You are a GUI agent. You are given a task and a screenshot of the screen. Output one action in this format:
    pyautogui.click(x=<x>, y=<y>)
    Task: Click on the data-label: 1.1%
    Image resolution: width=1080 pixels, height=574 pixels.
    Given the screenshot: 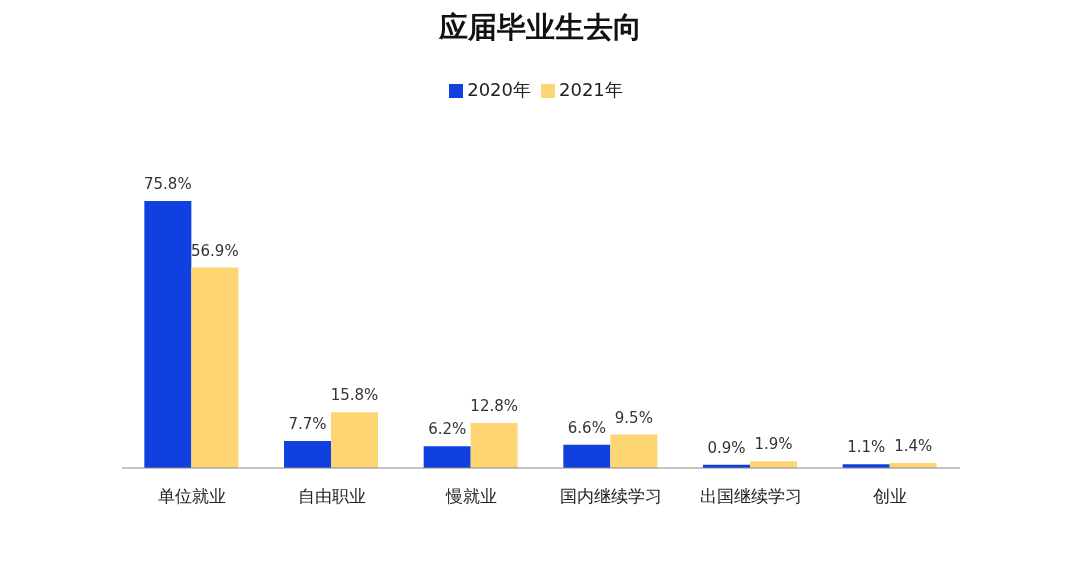 What is the action you would take?
    pyautogui.click(x=866, y=447)
    